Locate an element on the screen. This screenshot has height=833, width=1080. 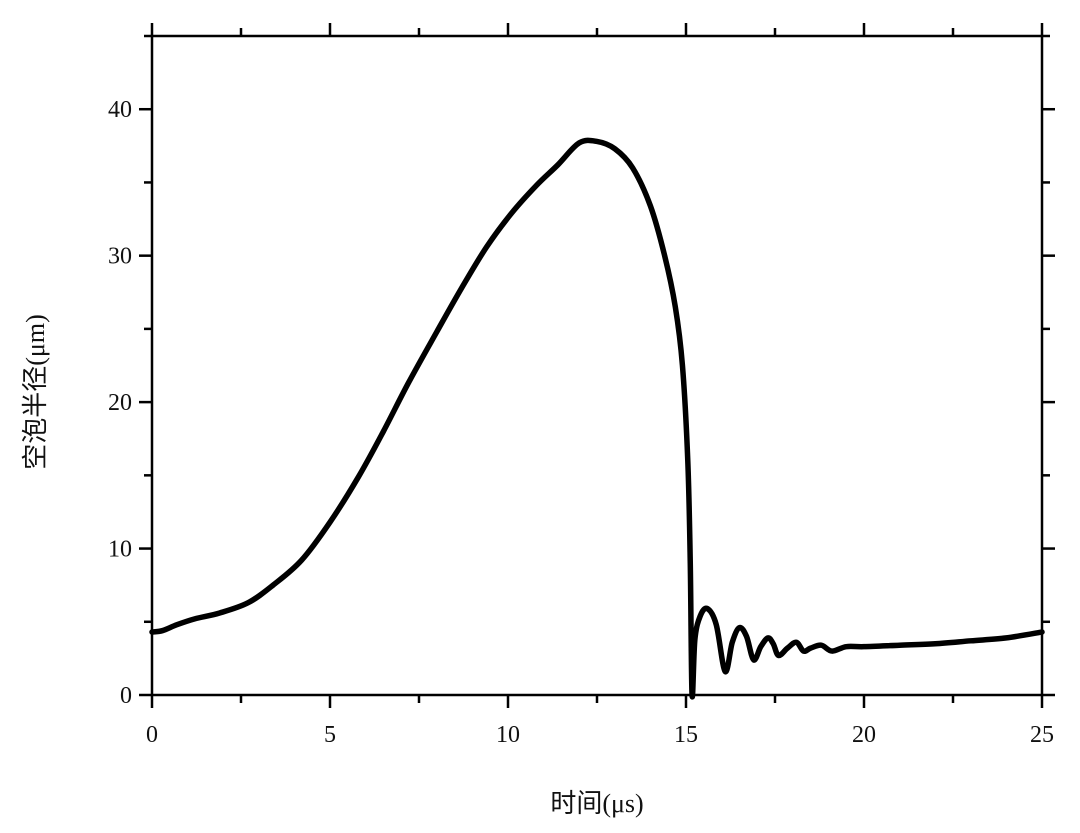
x-tick-label: 10 is located at coordinates (508, 735).